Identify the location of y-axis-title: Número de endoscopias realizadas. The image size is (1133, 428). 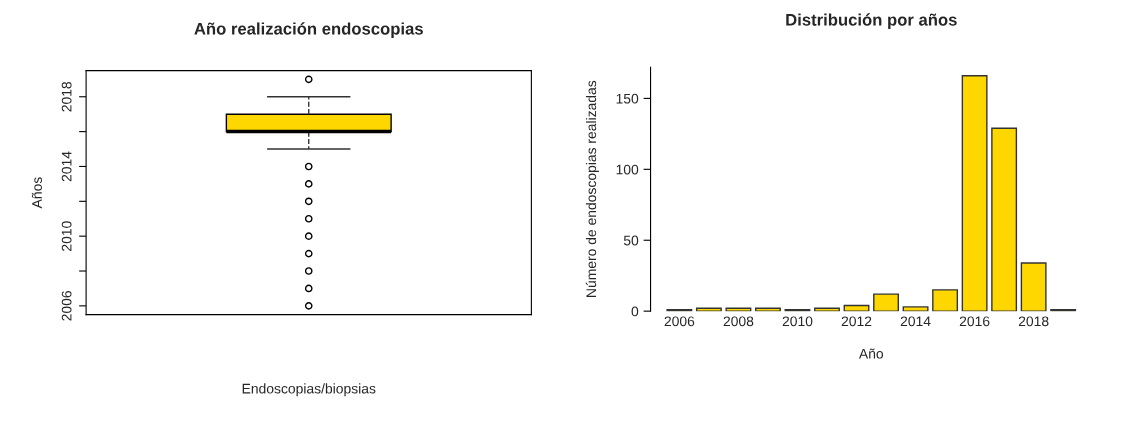
(592, 188).